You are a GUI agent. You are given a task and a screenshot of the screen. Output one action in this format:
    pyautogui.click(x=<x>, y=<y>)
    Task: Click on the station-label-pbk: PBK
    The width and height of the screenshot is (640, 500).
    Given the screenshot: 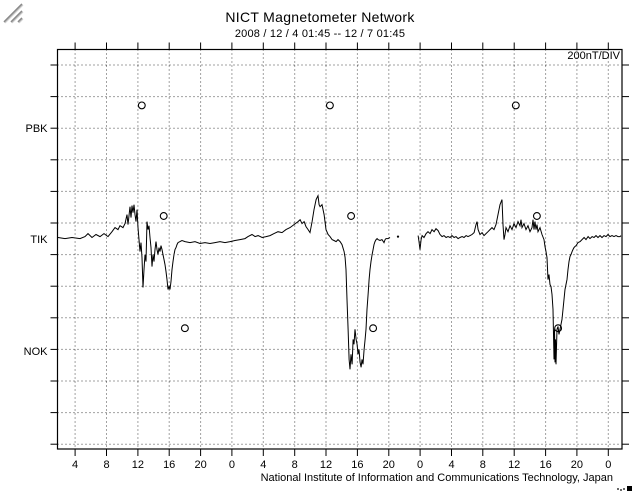 What is the action you would take?
    pyautogui.click(x=36, y=129)
    